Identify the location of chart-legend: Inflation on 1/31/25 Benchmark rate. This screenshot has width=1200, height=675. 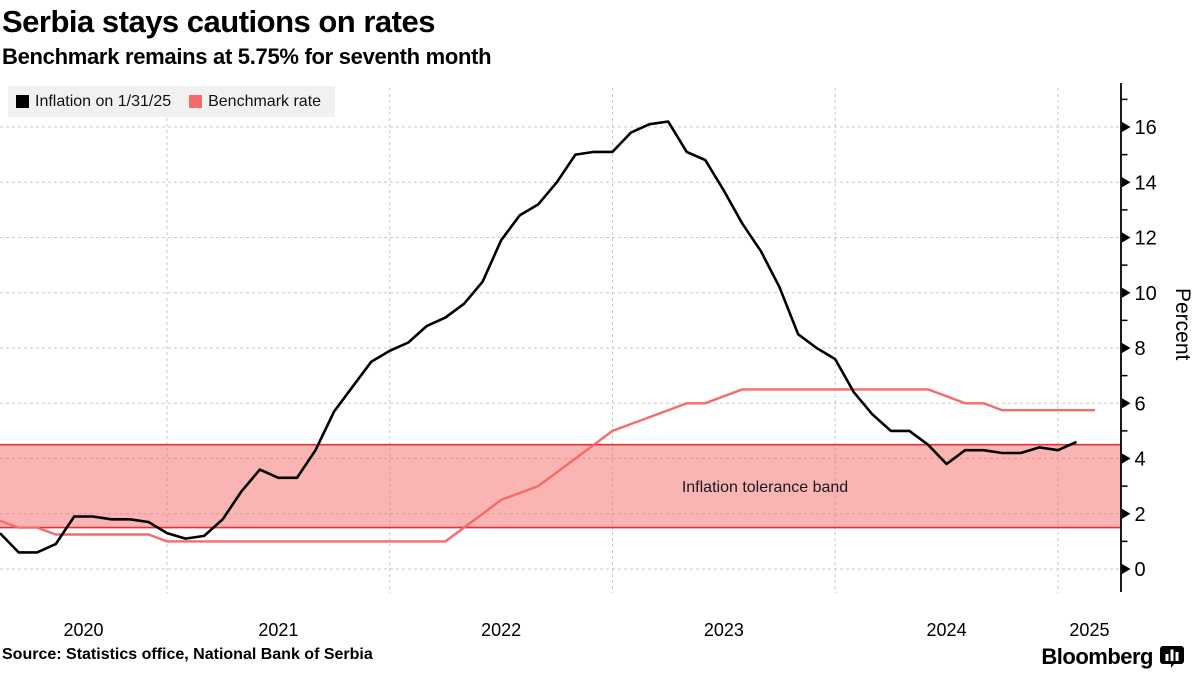
(172, 101).